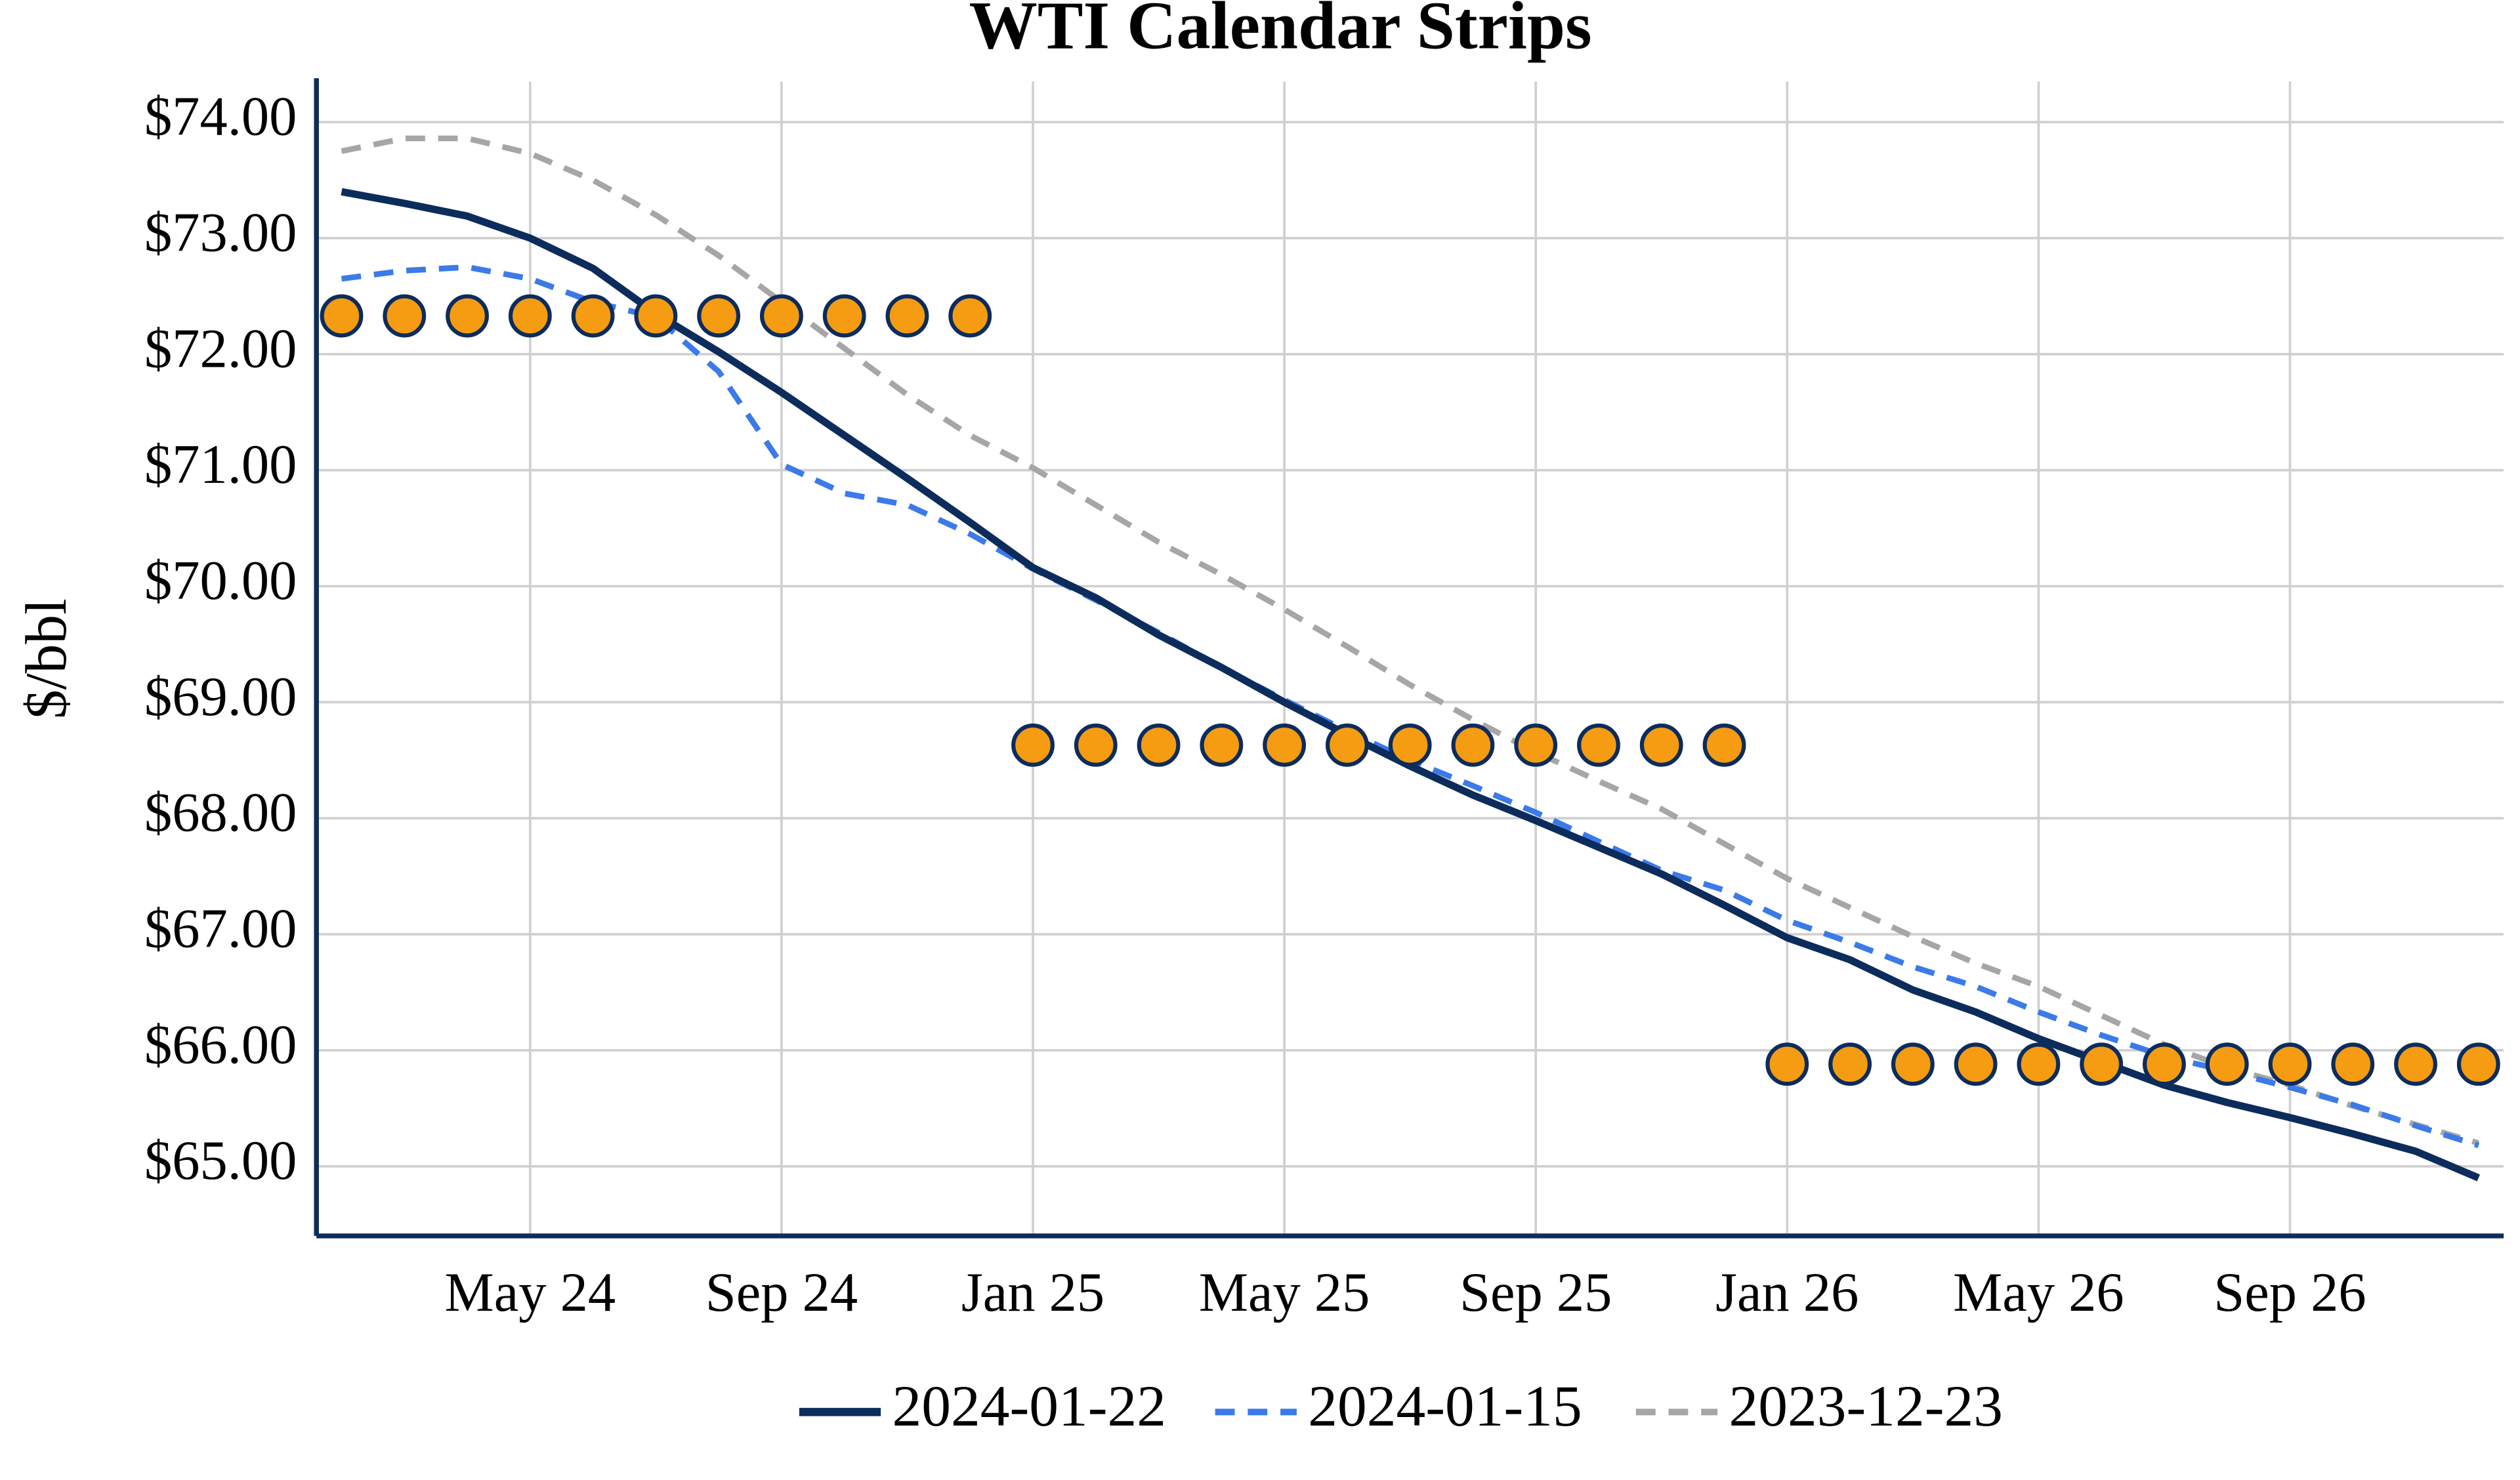 The height and width of the screenshot is (1480, 2520). I want to click on x-tick-label: Jan 25, so click(1032, 1292).